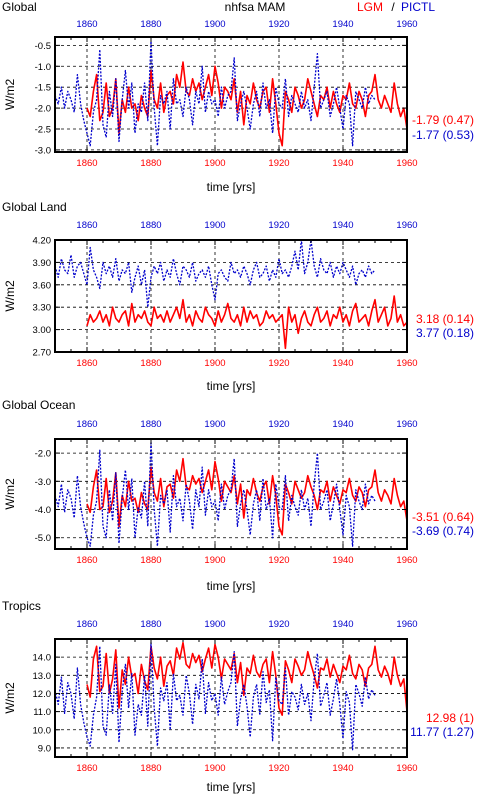 This screenshot has width=501, height=797. Describe the element at coordinates (43, 88) in the screenshot. I see `y-tick-label: -1.5` at that location.